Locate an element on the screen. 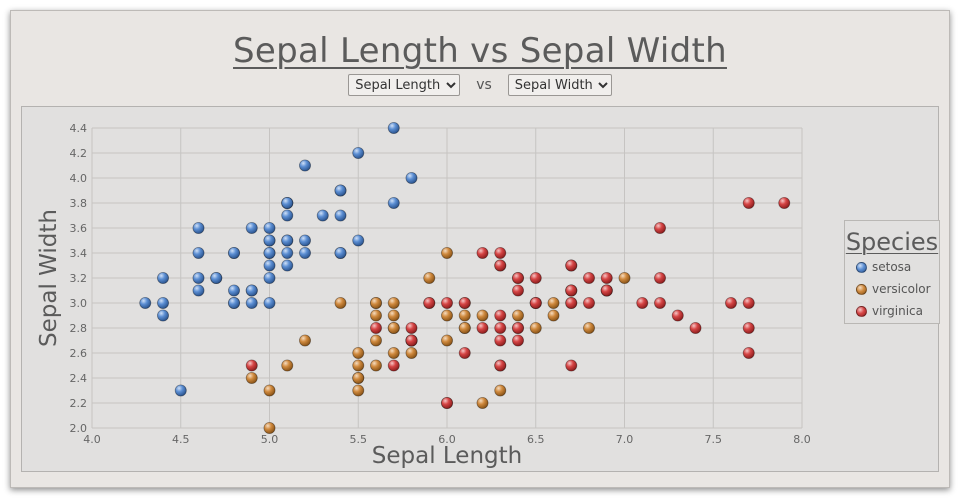  y-tick-label: 3.6 is located at coordinates (79, 228).